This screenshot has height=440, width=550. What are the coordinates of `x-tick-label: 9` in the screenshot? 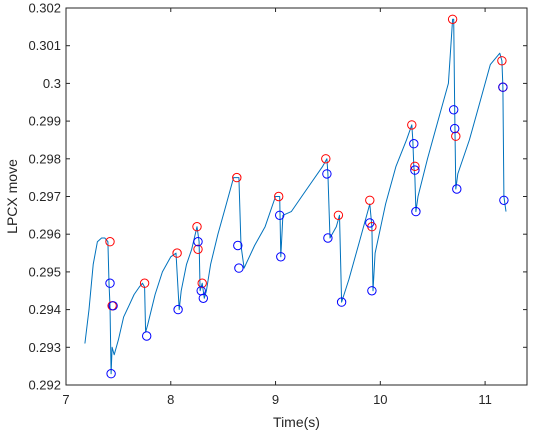 It's located at (275, 399).